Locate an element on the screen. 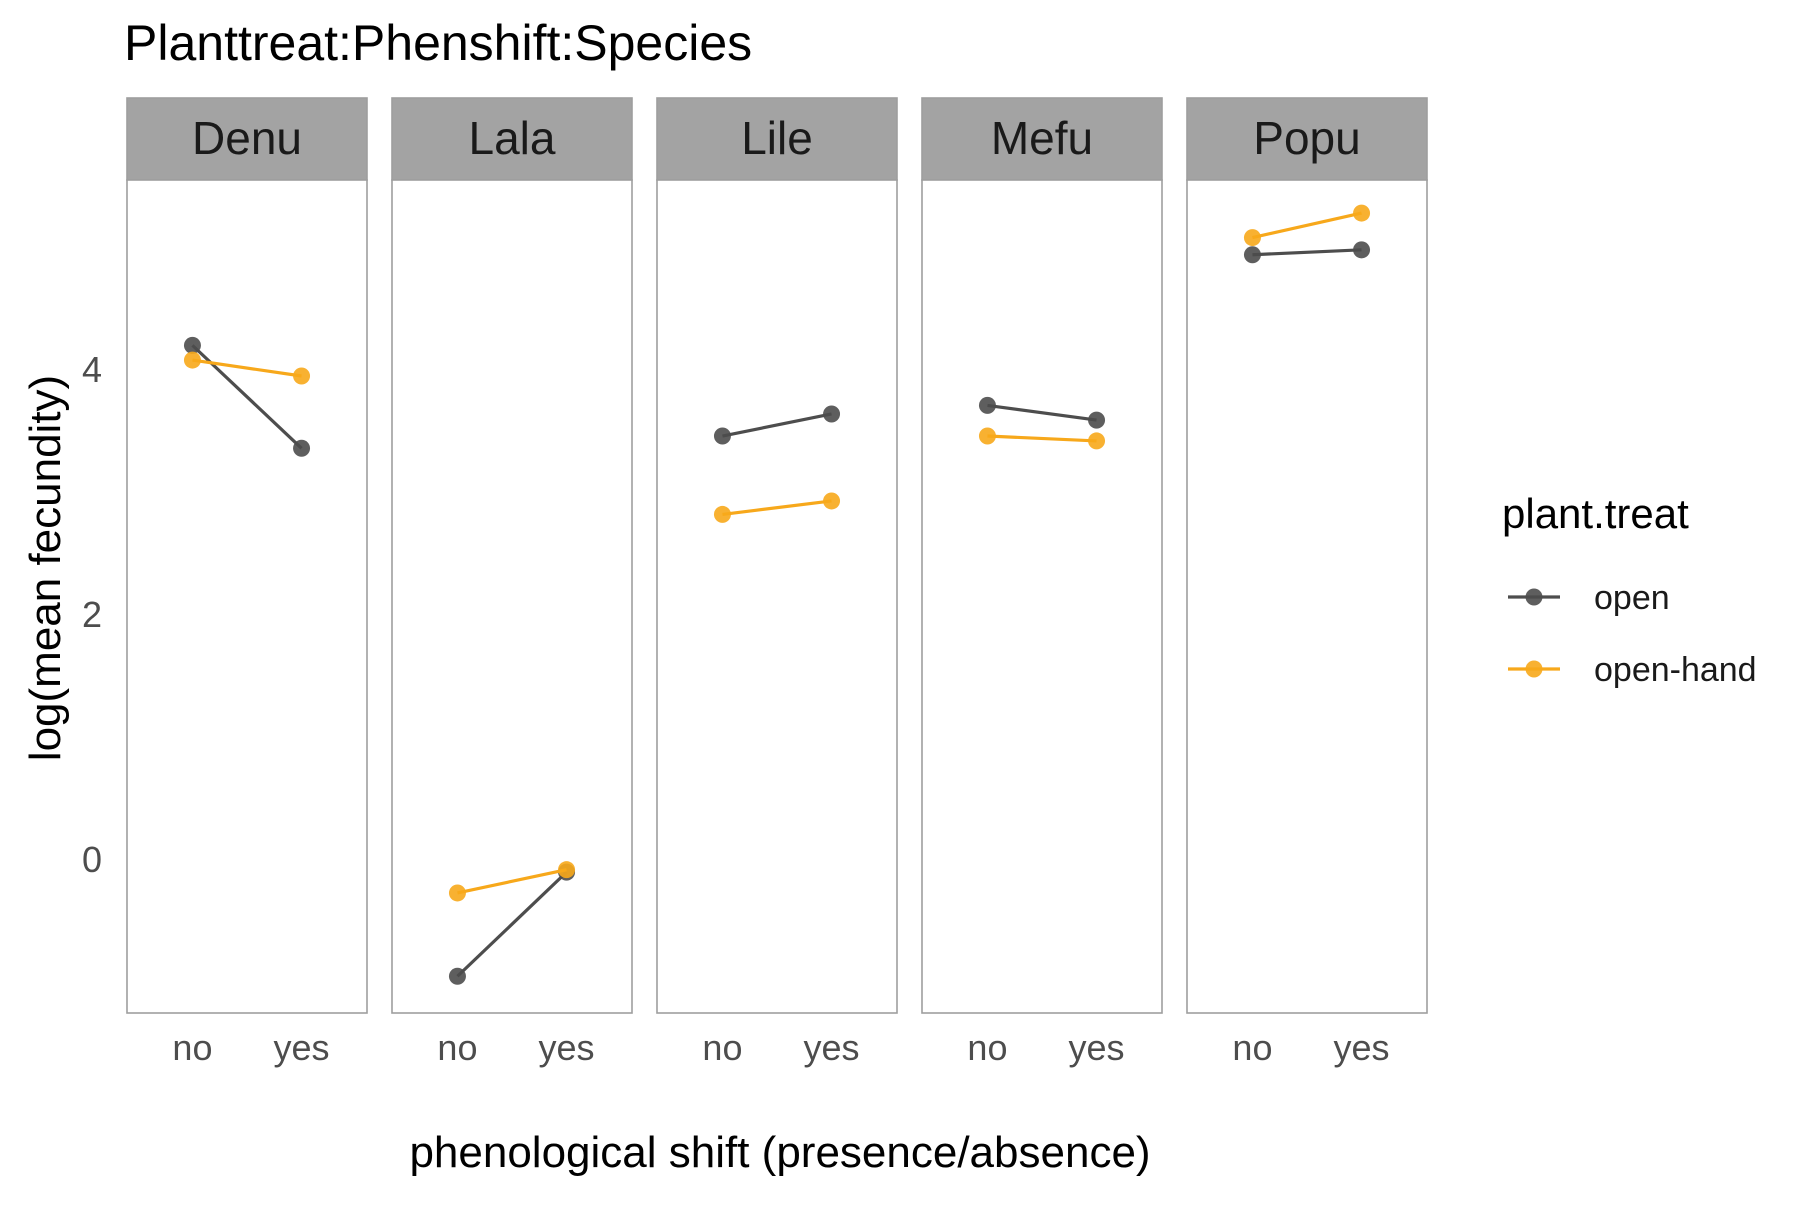 This screenshot has width=1800, height=1205. facet-label: Mefu is located at coordinates (1042, 138).